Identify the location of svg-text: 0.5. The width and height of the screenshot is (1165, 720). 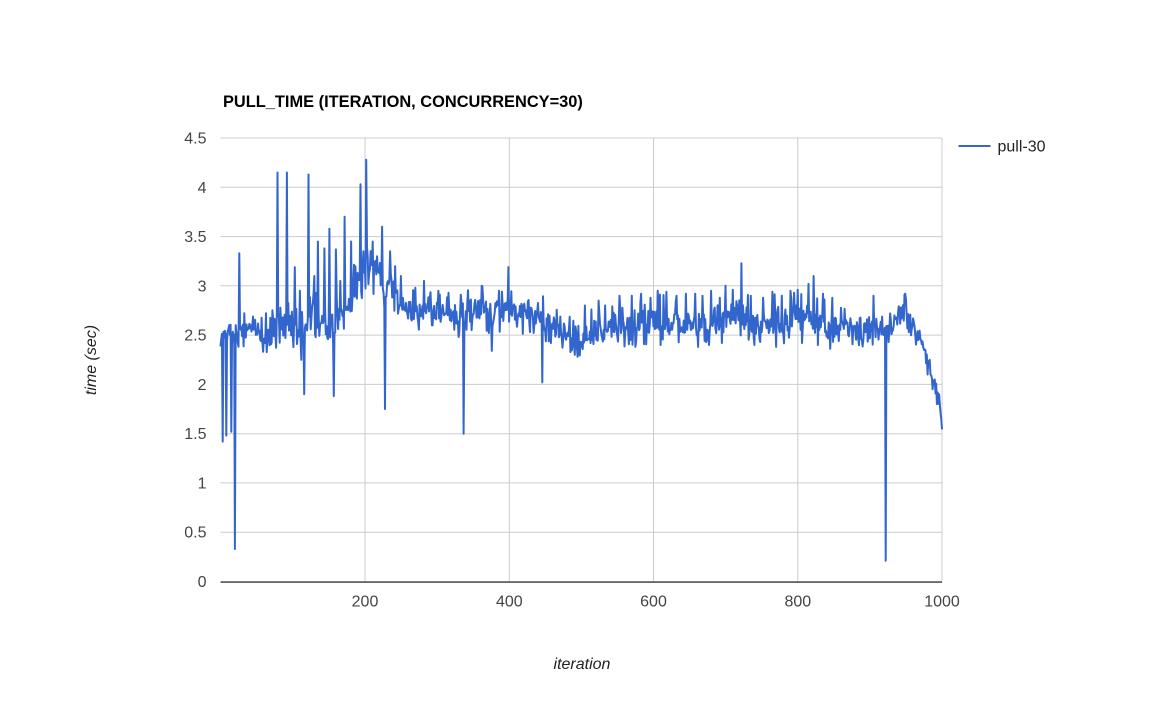
(195, 533).